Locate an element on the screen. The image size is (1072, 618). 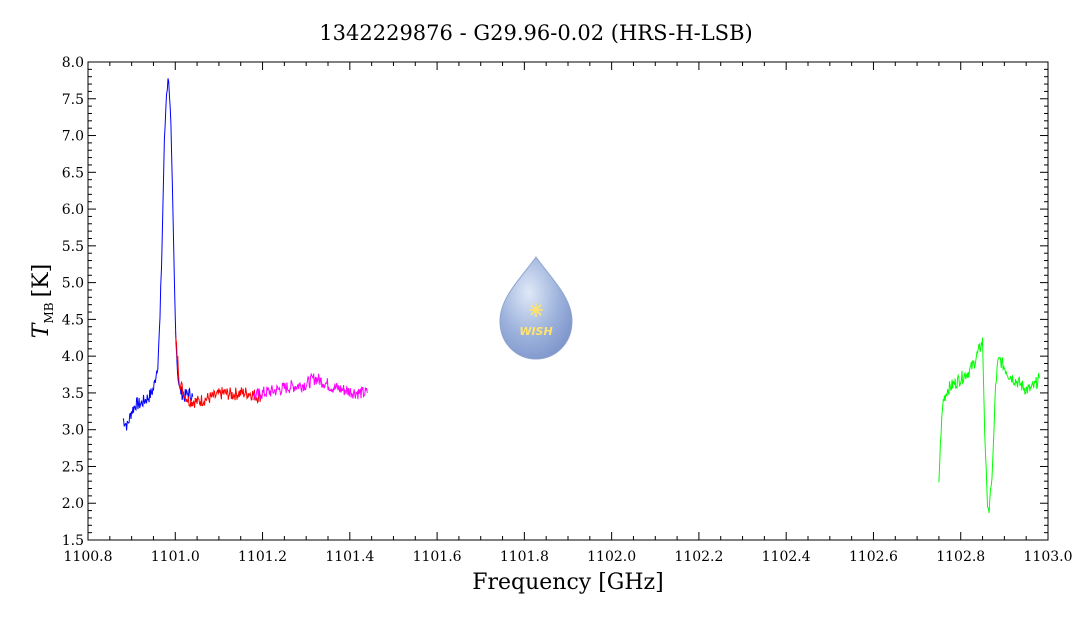
x-tick-label: 1102.2 is located at coordinates (698, 557).